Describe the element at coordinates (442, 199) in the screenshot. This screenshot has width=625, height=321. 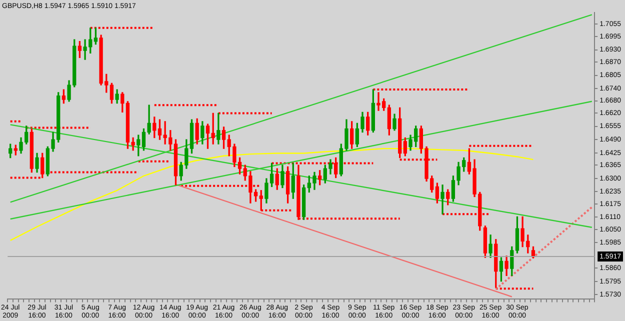
I see `candlestick` at that location.